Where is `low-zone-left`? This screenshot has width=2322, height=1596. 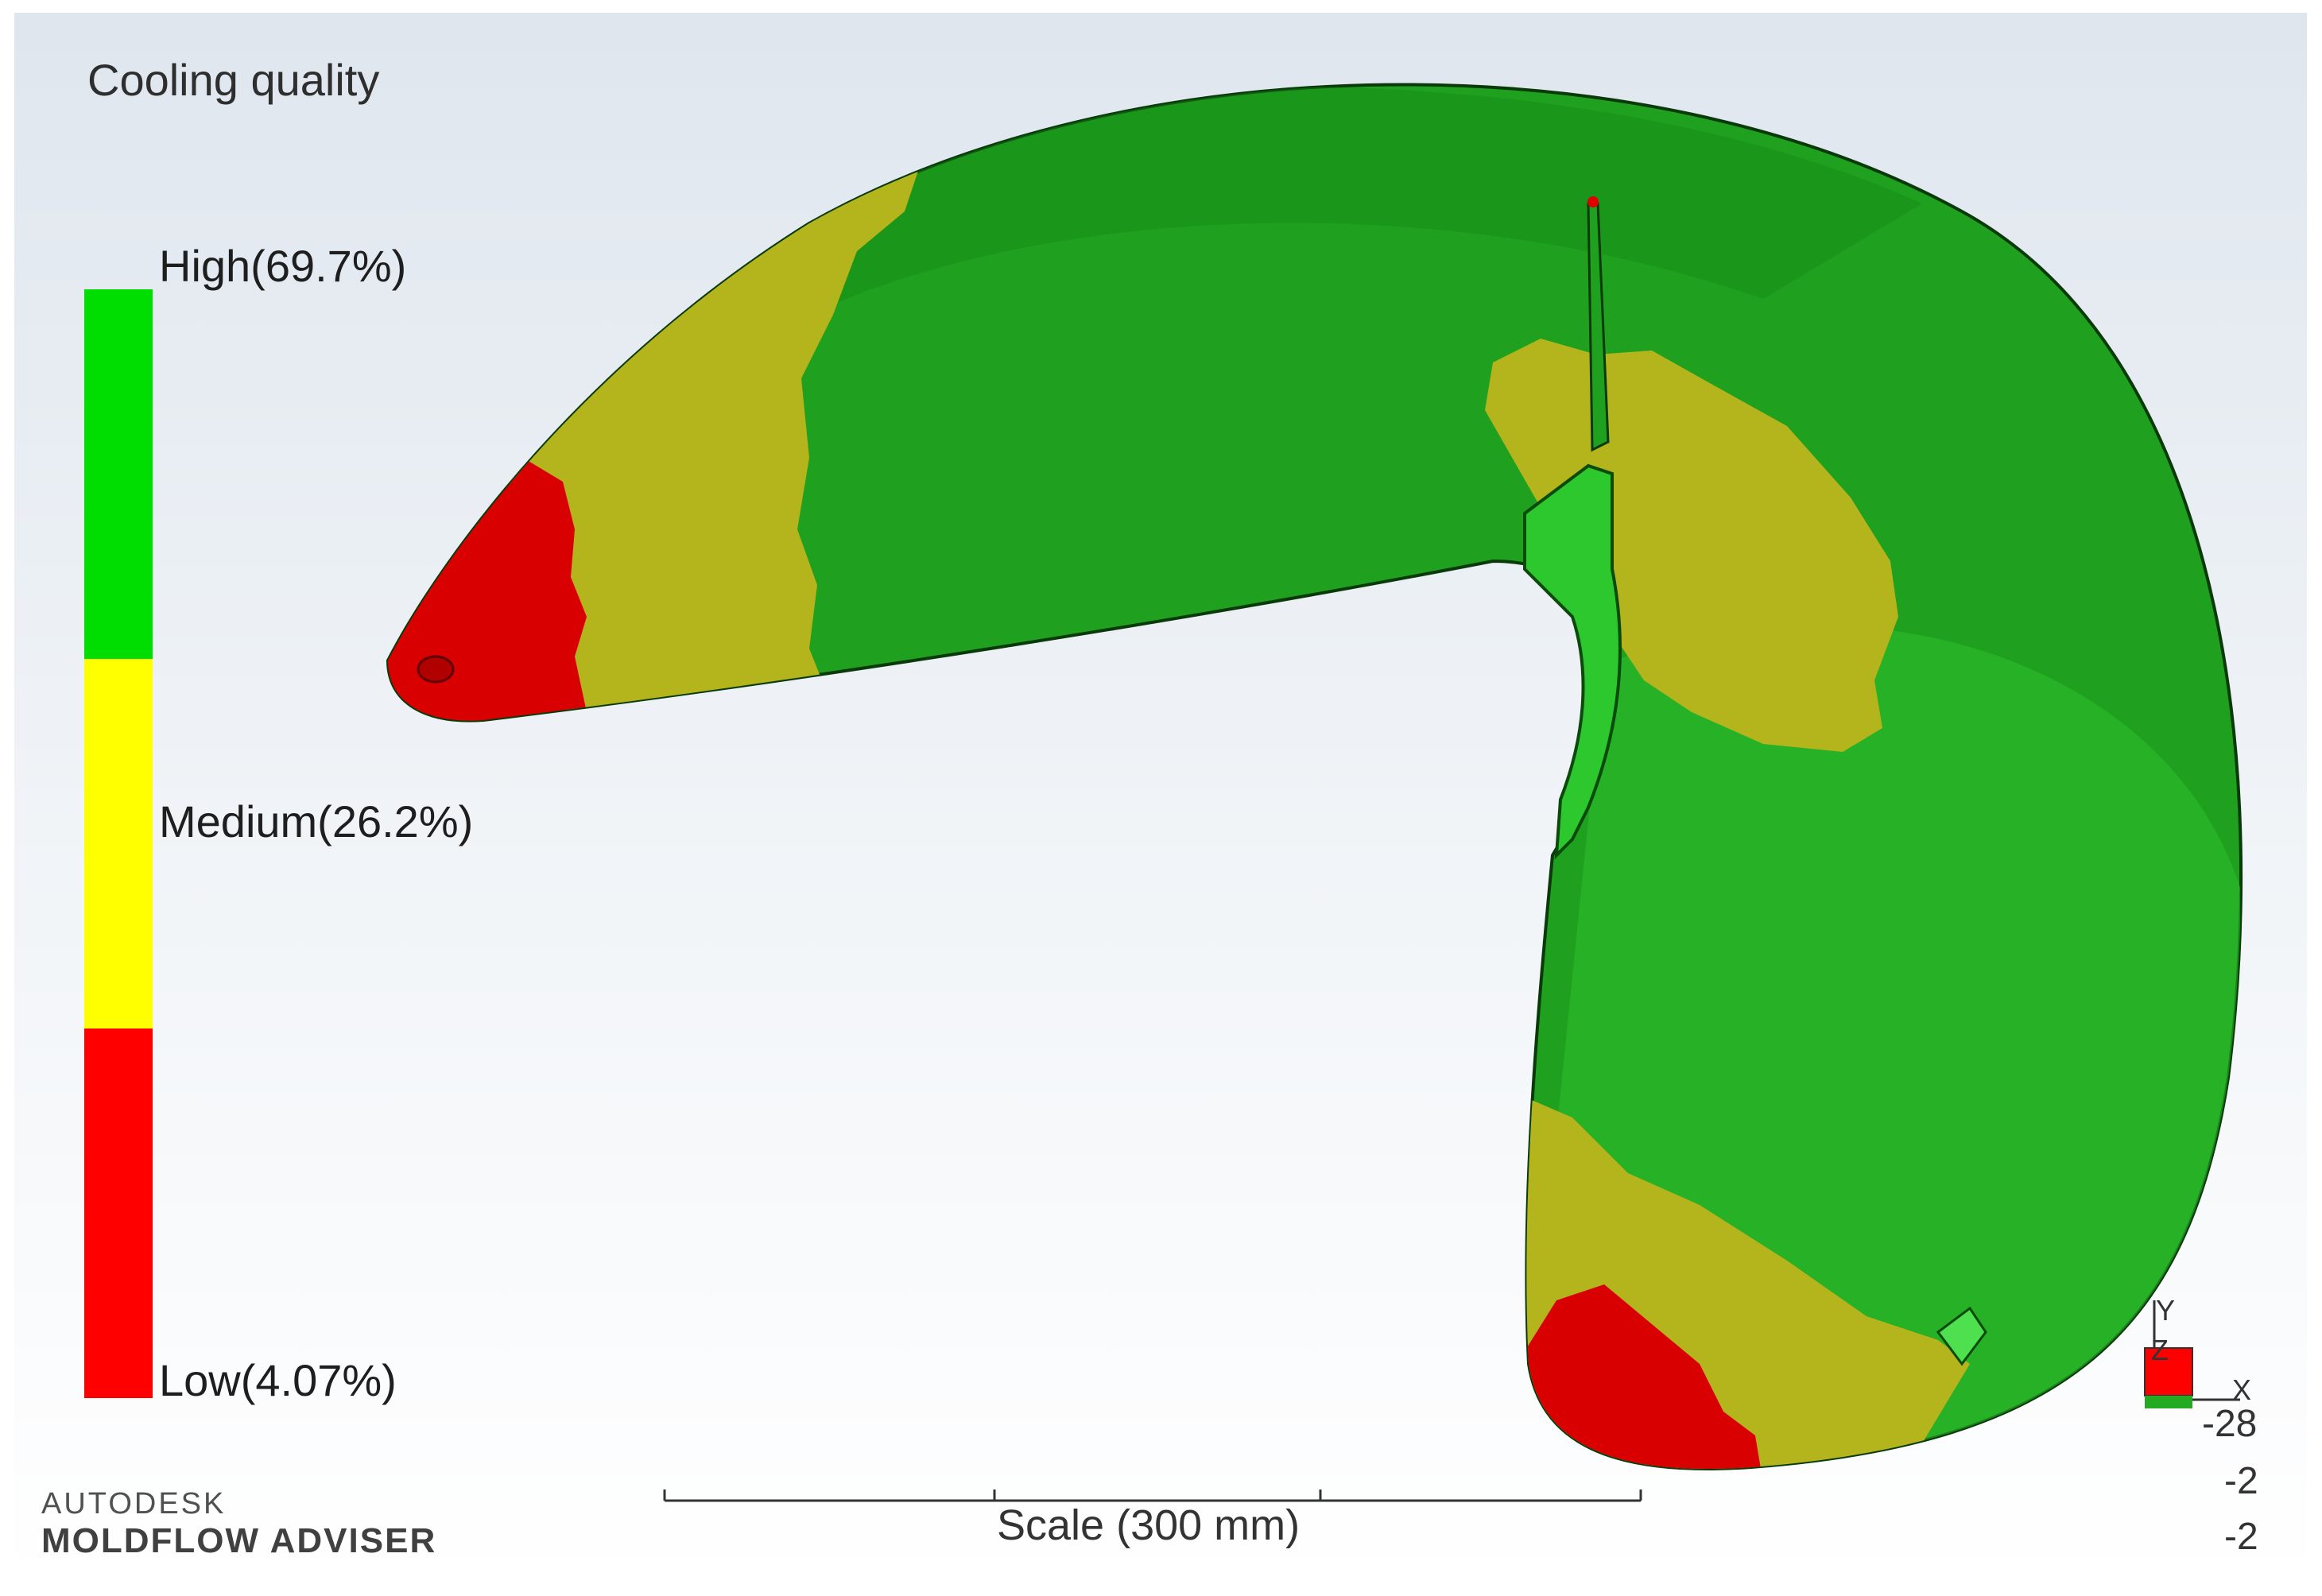
low-zone-left is located at coordinates (487, 597).